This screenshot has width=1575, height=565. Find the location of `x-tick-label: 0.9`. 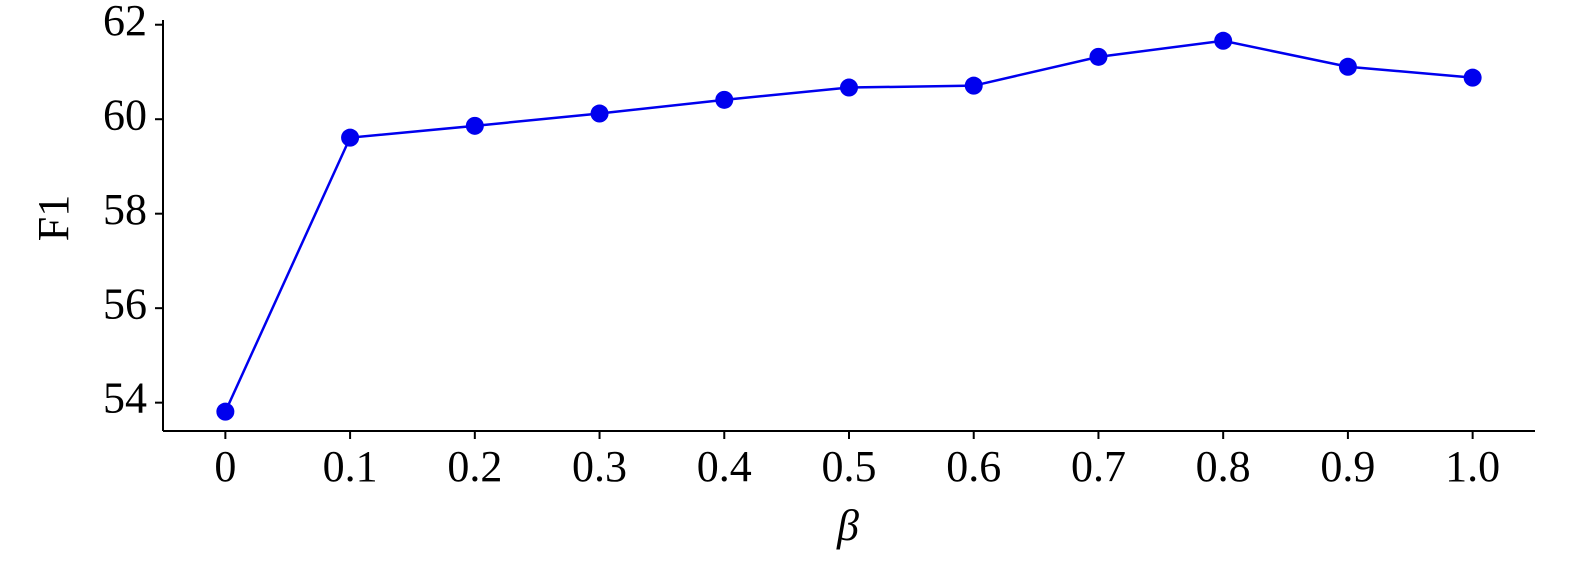

x-tick-label: 0.9 is located at coordinates (1347, 466).